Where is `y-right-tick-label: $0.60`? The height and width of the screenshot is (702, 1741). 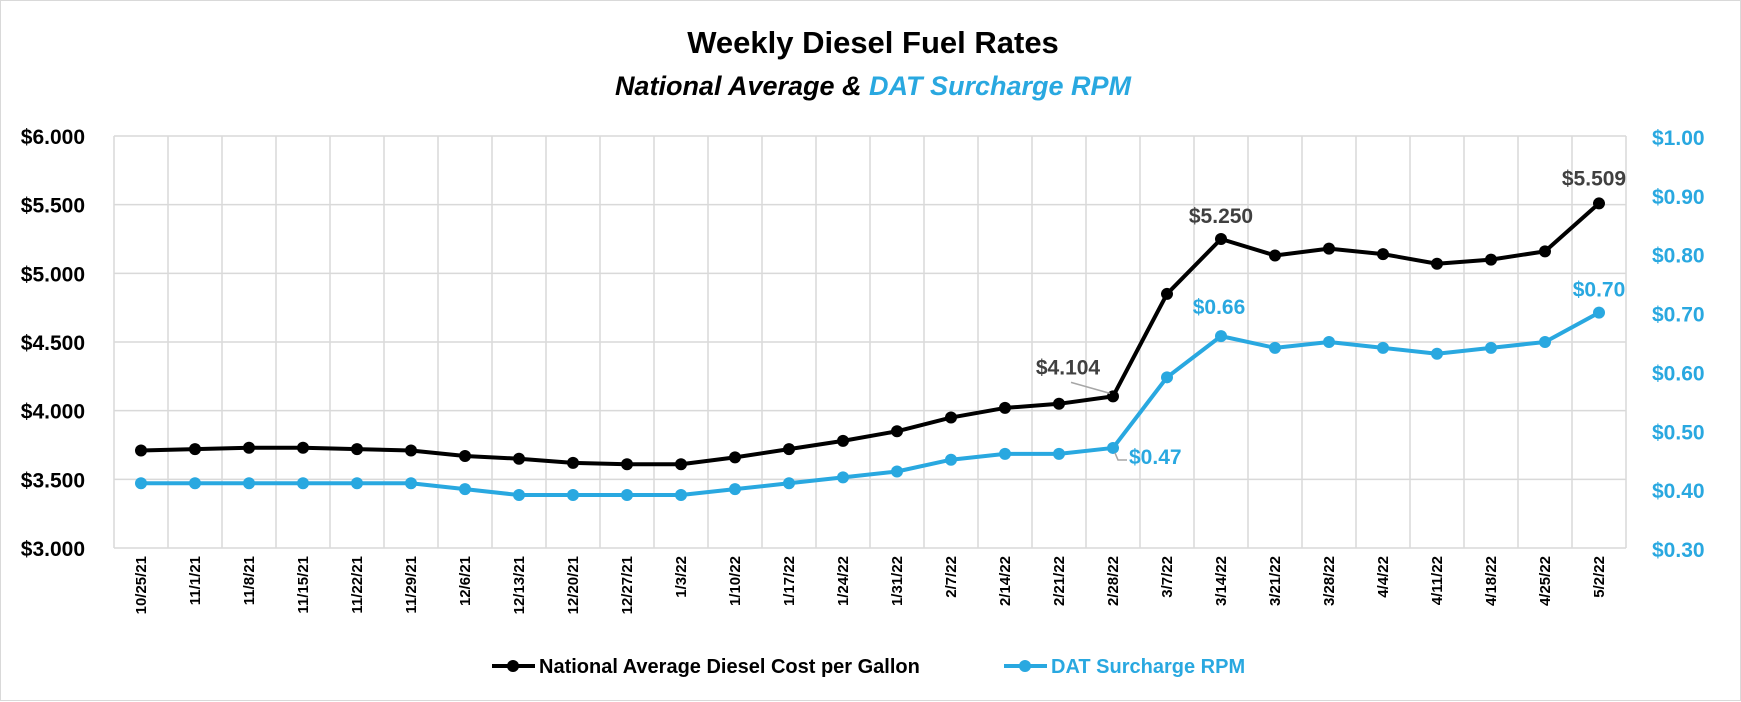 y-right-tick-label: $0.60 is located at coordinates (1678, 373).